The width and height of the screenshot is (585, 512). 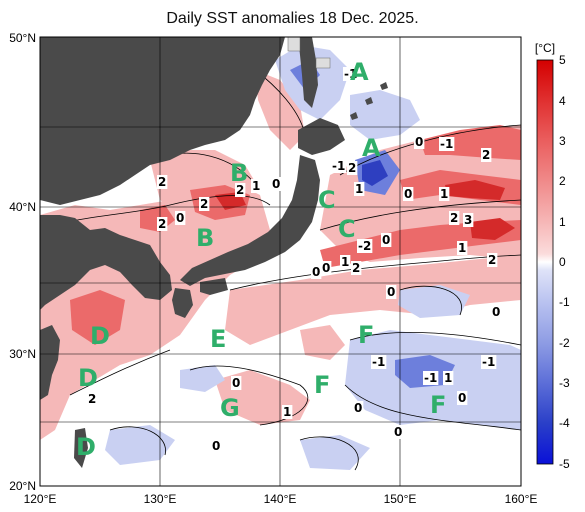 What do you see at coordinates (400, 499) in the screenshot?
I see `x-tick-label: 150°E` at bounding box center [400, 499].